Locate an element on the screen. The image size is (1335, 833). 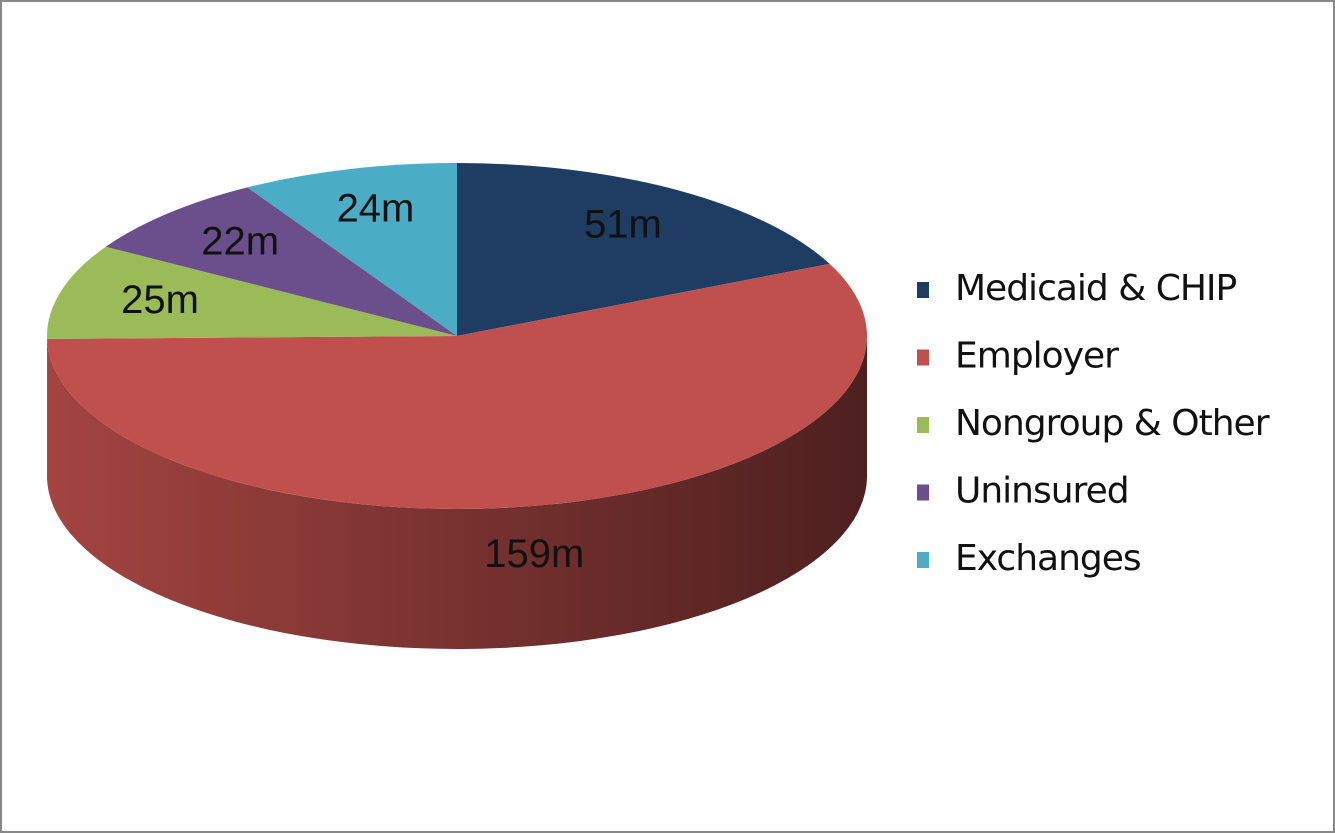
data-label: 24m is located at coordinates (376, 208).